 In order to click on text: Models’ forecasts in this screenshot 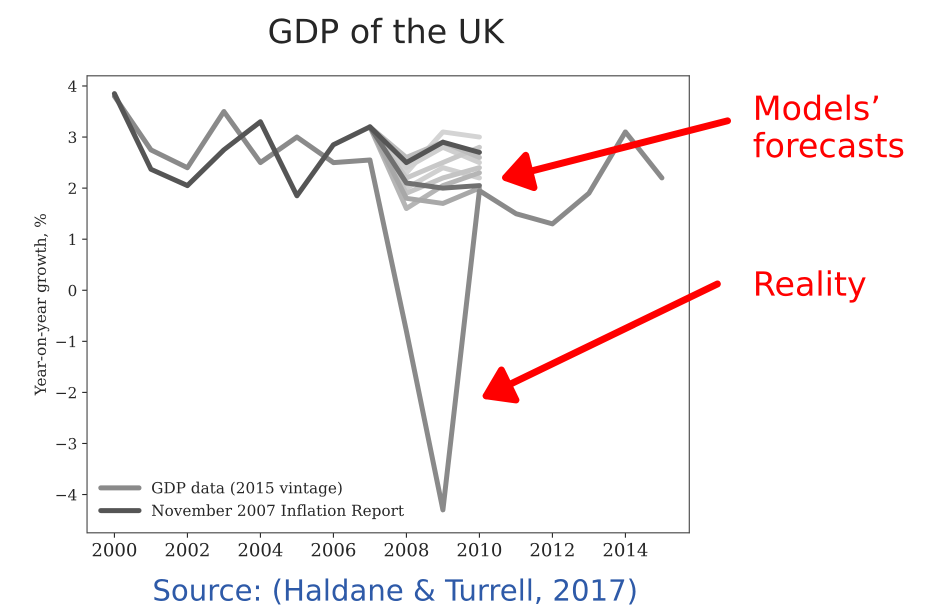, I will do `click(829, 126)`.